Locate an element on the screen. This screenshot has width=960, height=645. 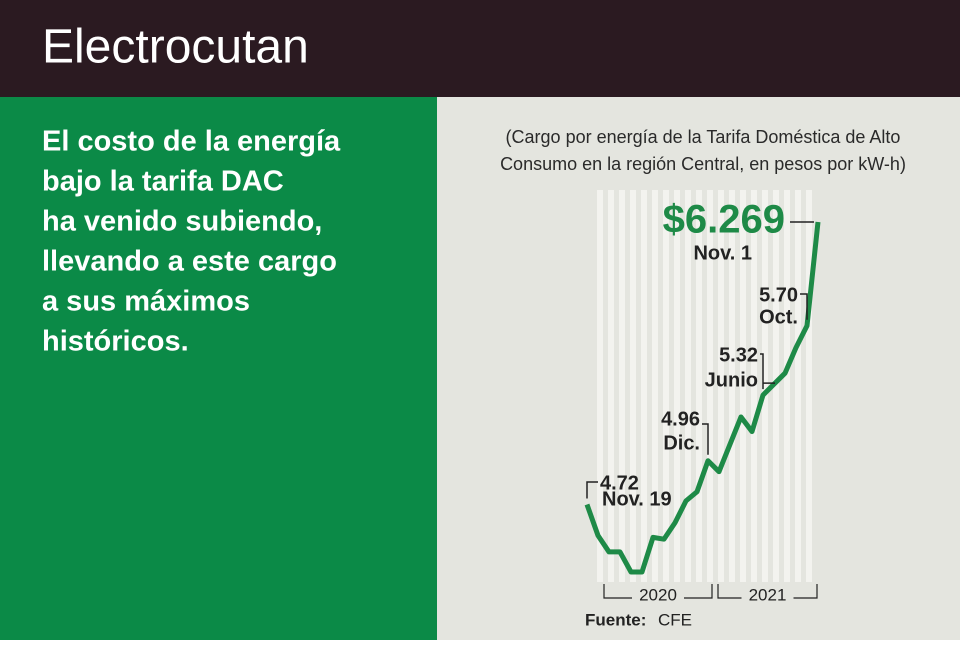
body-text: históricos. is located at coordinates (115, 342).